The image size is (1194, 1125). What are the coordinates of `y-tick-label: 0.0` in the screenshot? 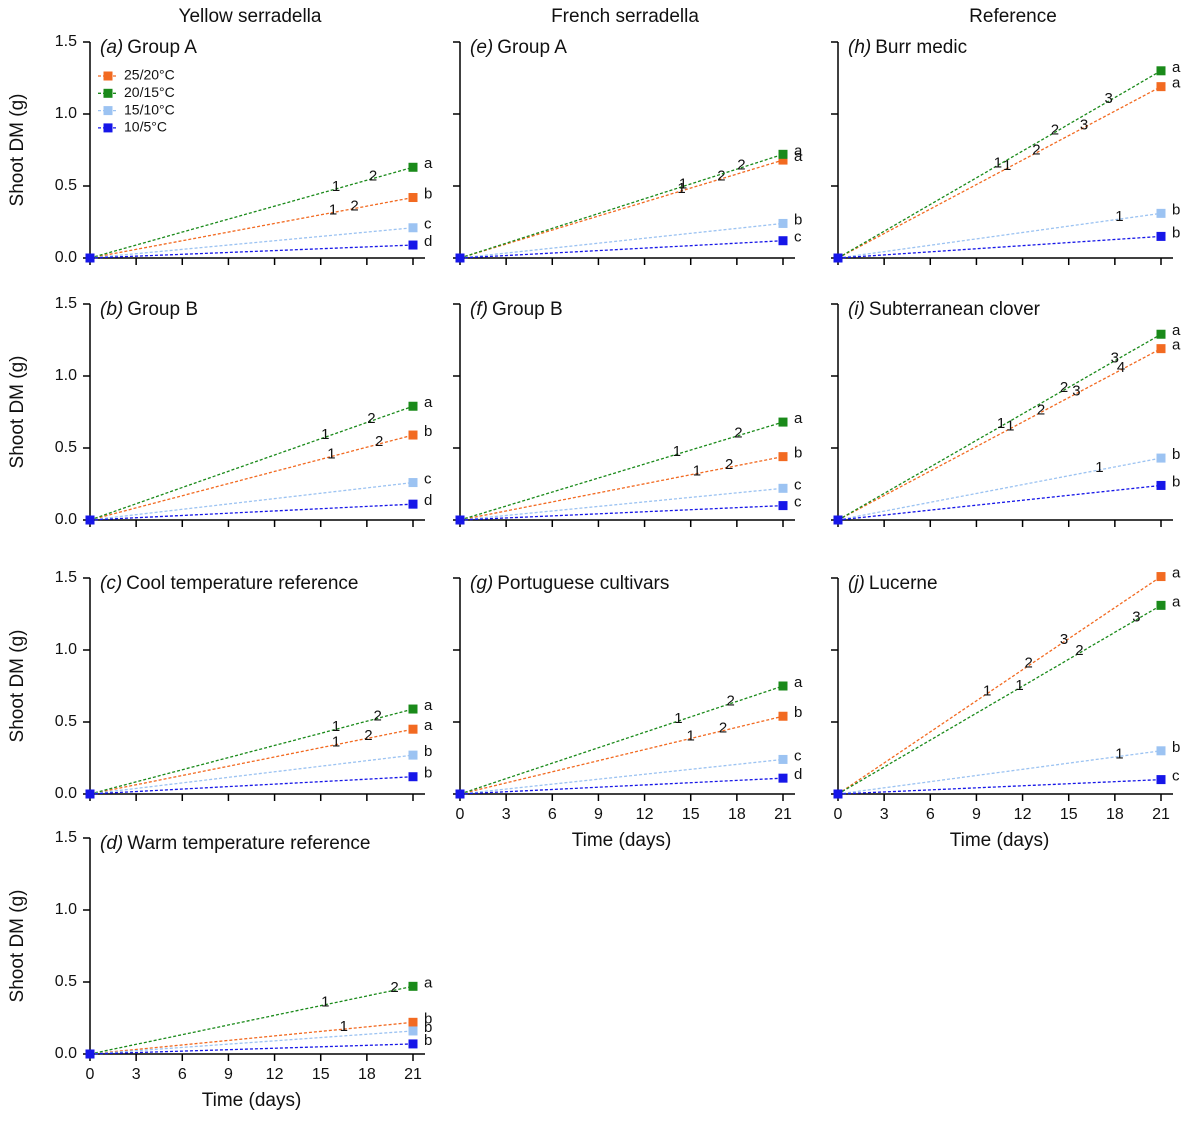 It's located at (66, 519).